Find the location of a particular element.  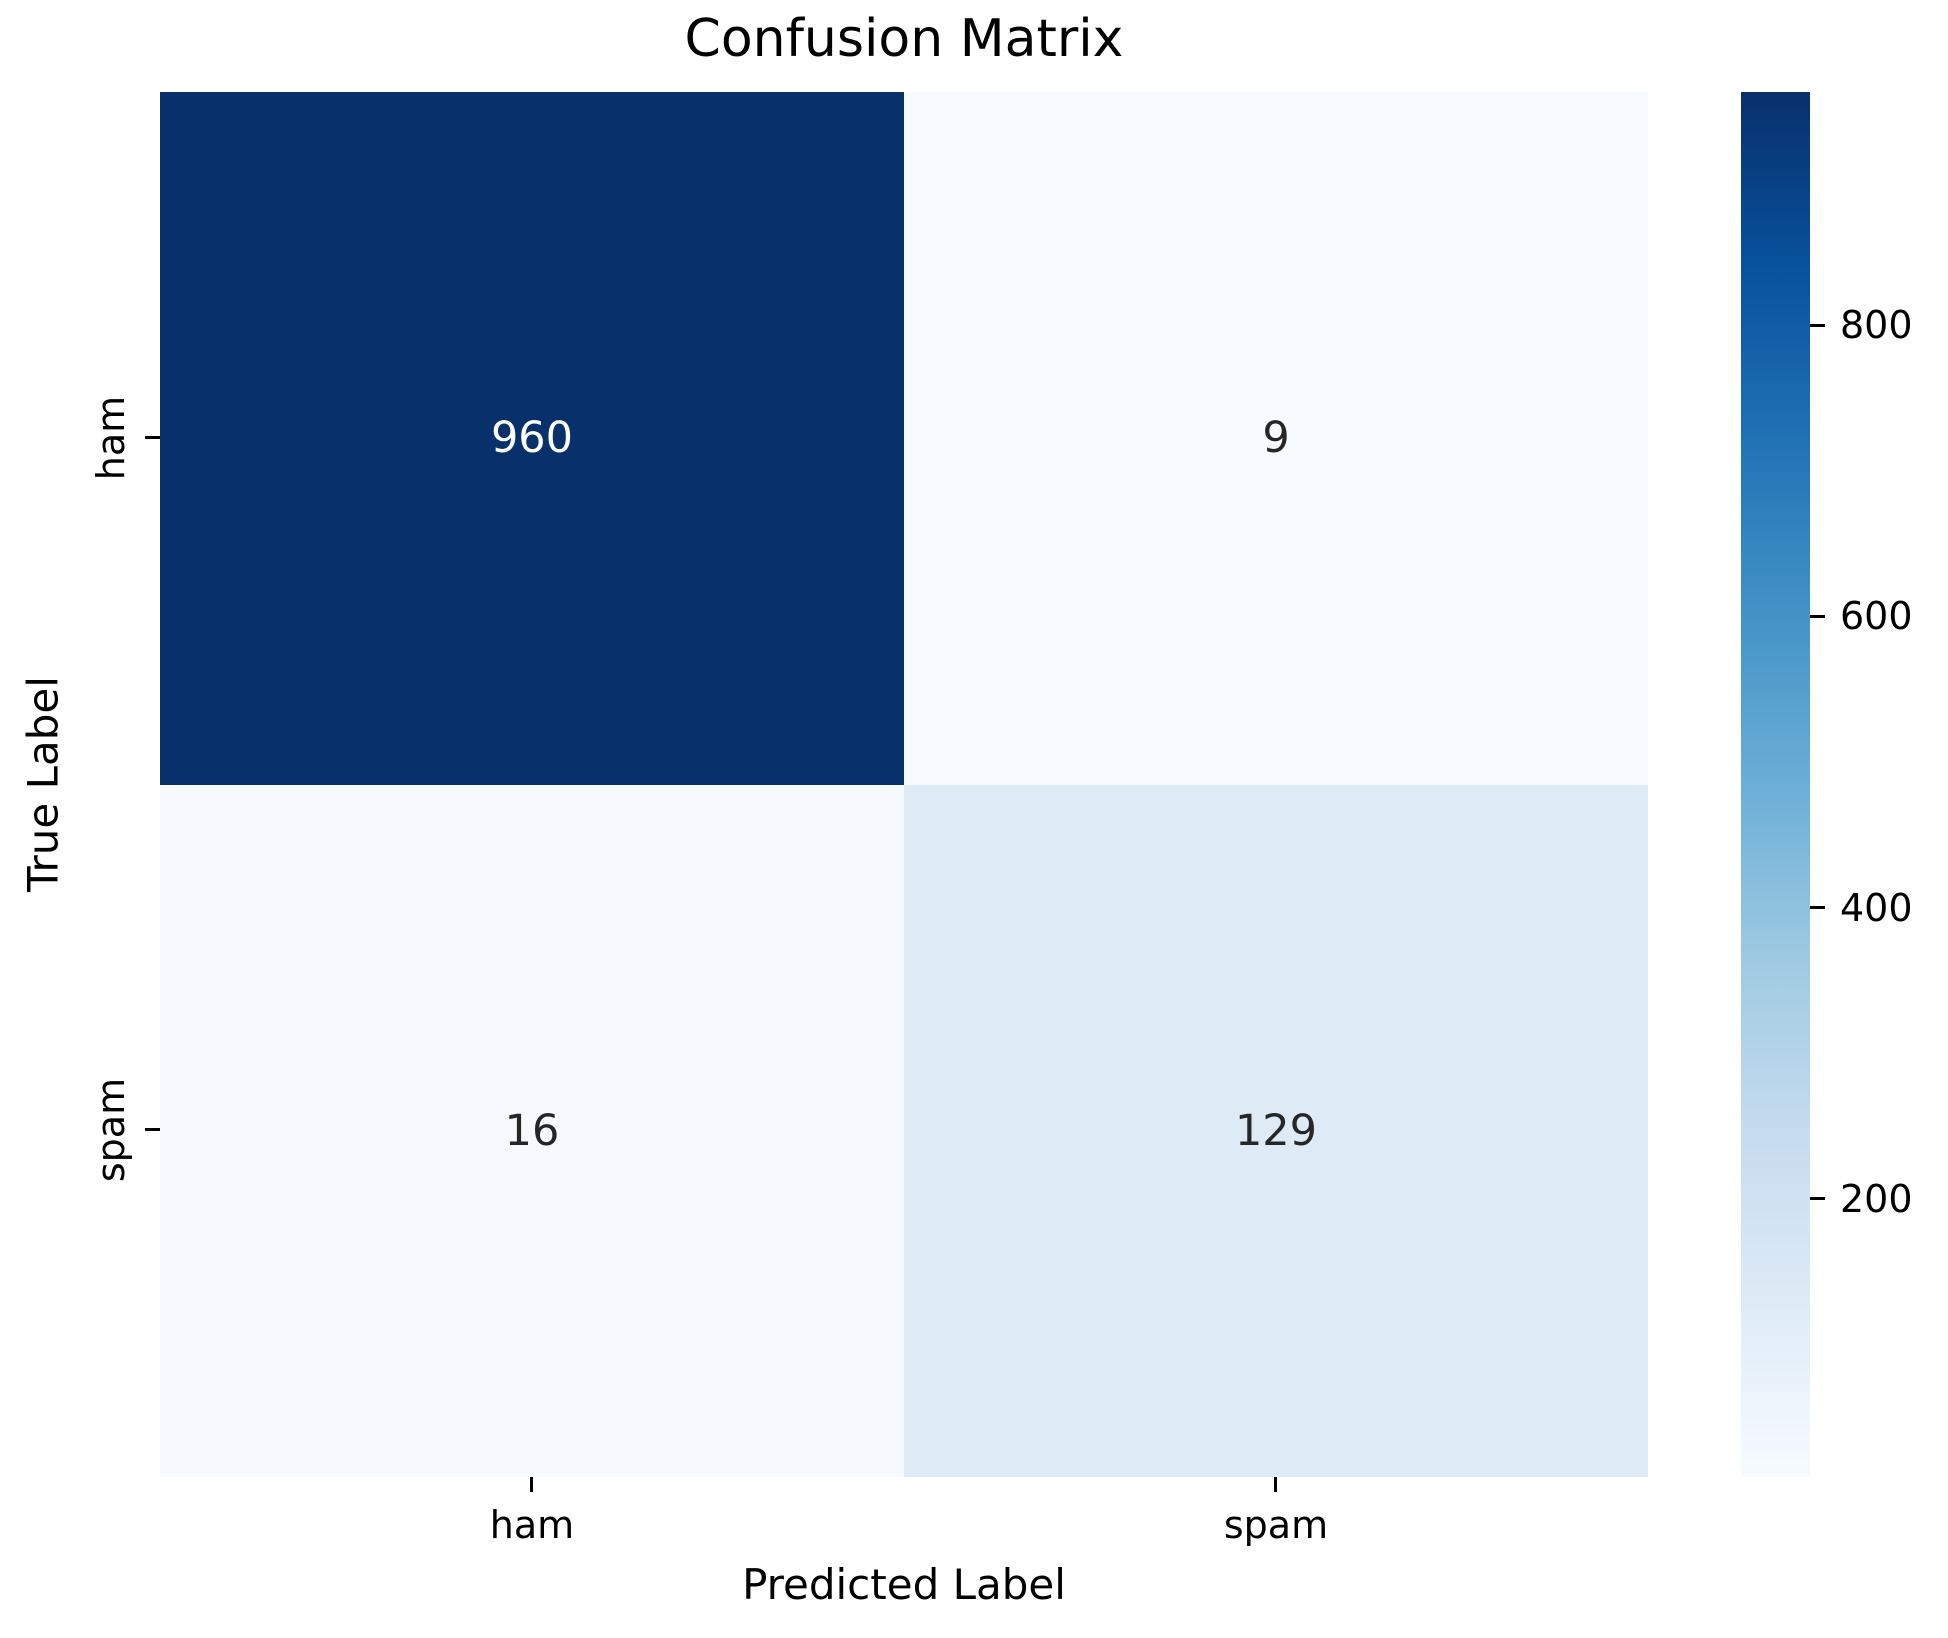

ytick-mark-ham is located at coordinates (152, 437).